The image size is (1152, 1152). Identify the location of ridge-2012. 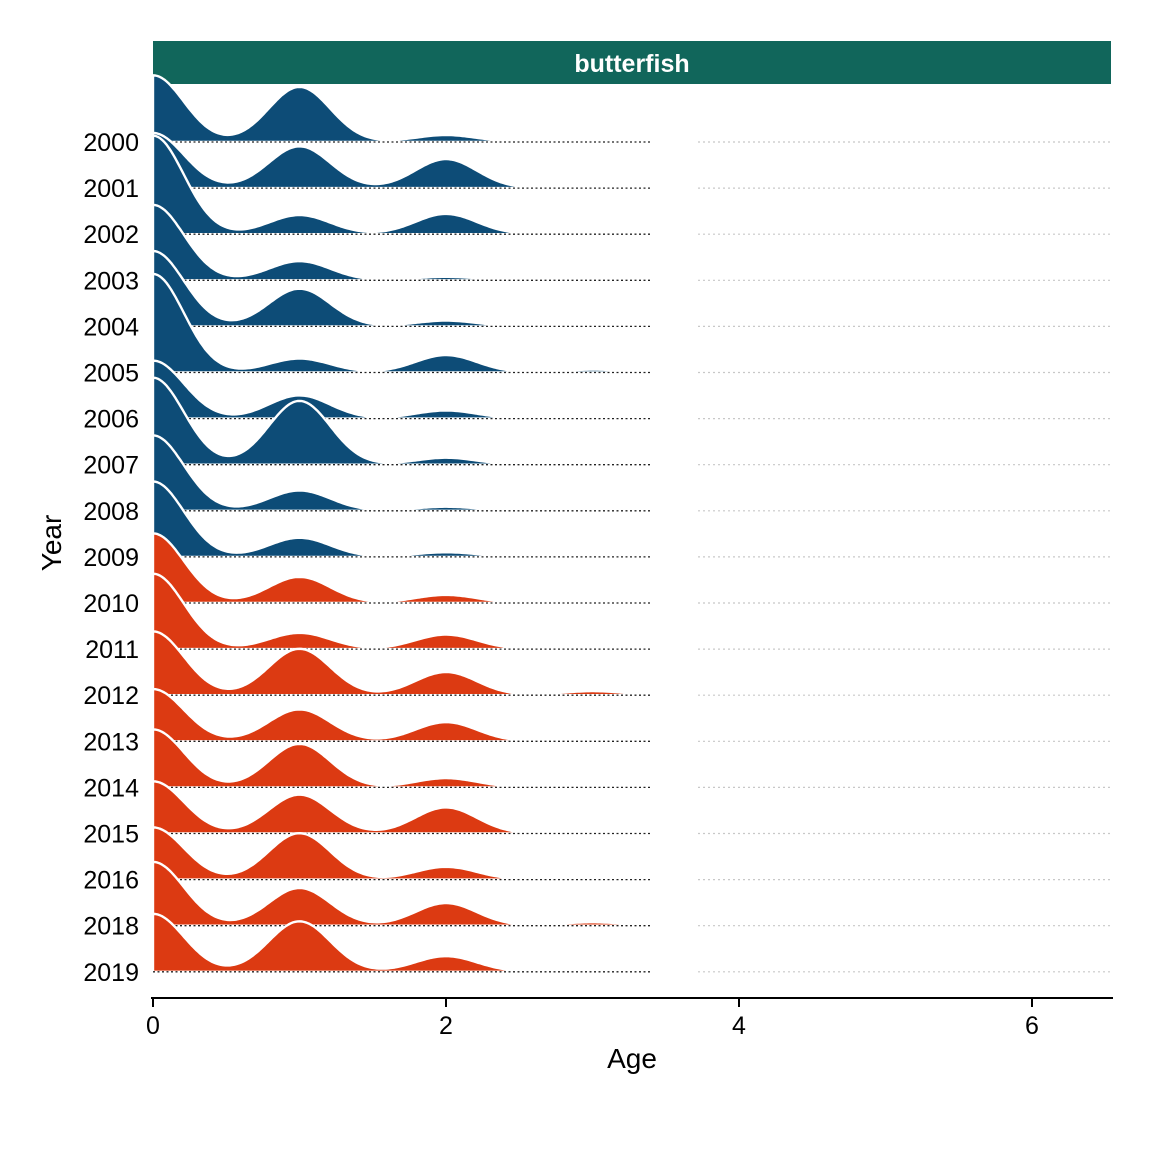
(424, 663).